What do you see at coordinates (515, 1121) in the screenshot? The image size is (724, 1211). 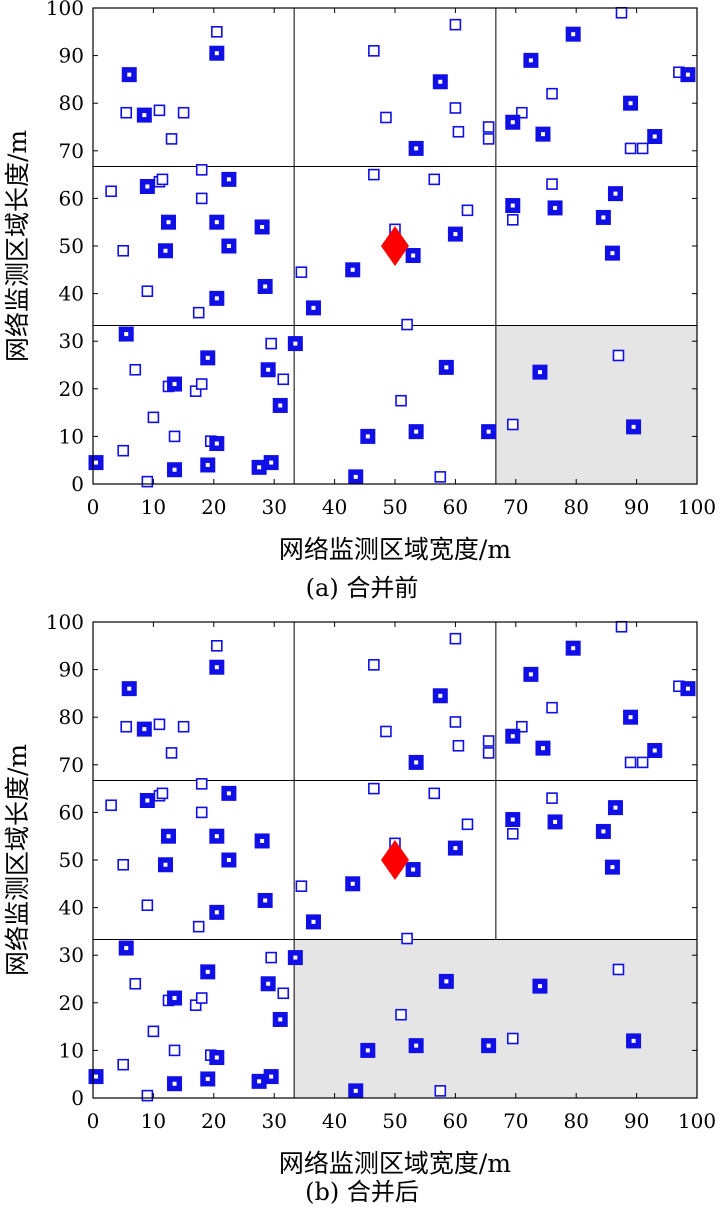 I see `x-tick-label: 70` at bounding box center [515, 1121].